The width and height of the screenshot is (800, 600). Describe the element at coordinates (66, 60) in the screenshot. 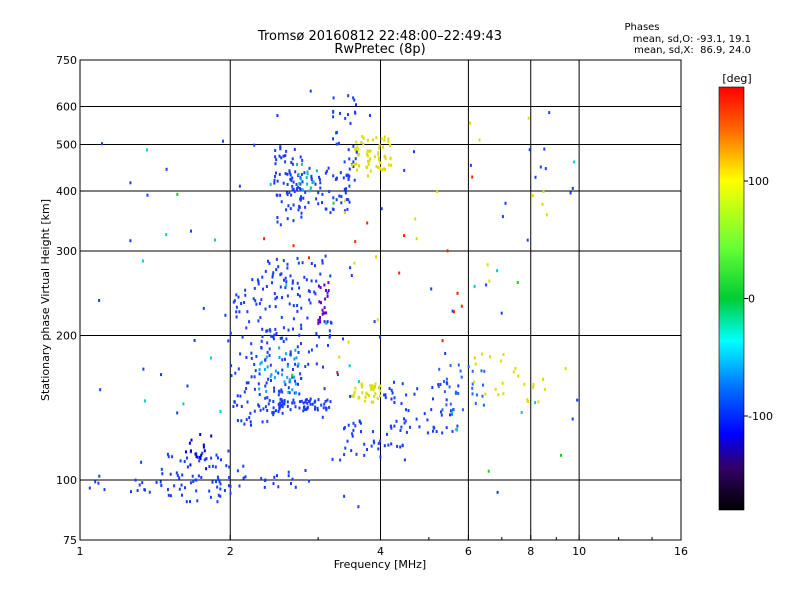

I see `y-tick-label: 750` at that location.